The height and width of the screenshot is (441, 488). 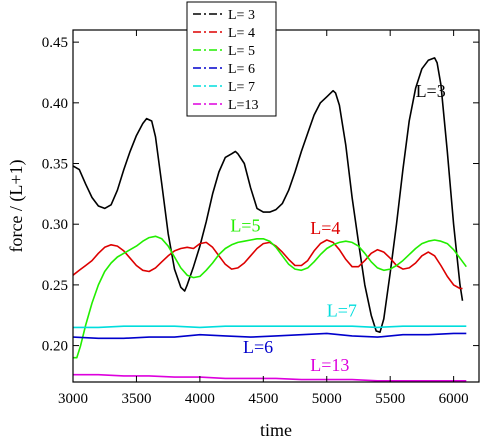 I want to click on x-tick-label: 3000, so click(x=73, y=399).